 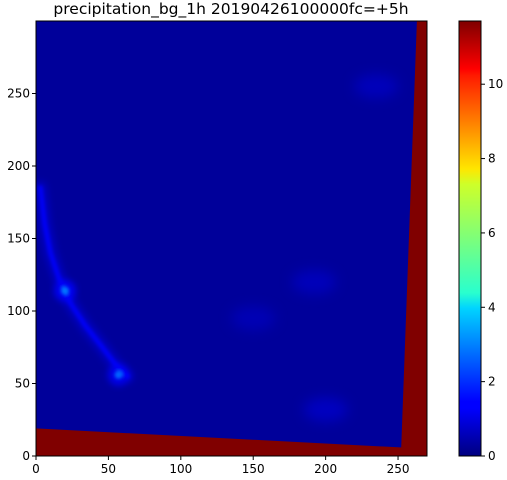 I want to click on y-tick-label: 200, so click(x=18, y=166).